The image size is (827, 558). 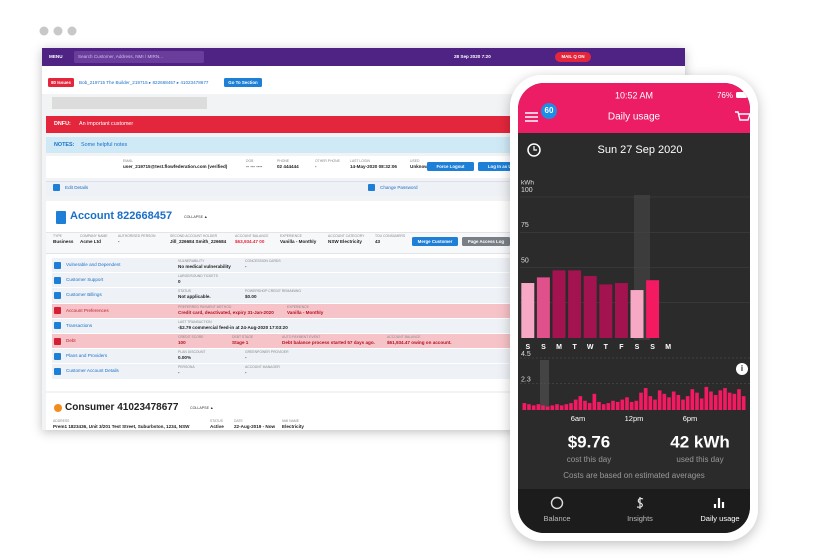 What do you see at coordinates (84, 295) in the screenshot?
I see `section-name: Customer Billings` at bounding box center [84, 295].